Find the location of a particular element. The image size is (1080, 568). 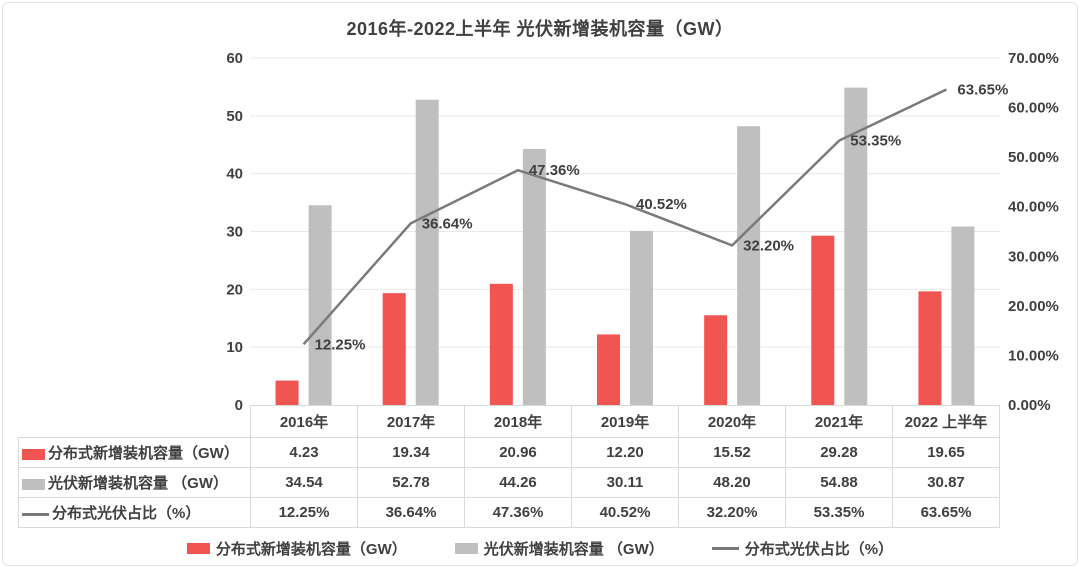

chart-legend: 分布式新增装机容量（GW） 光伏新增装机容量 （GW） 分布式光伏占比（%） is located at coordinates (540, 548).